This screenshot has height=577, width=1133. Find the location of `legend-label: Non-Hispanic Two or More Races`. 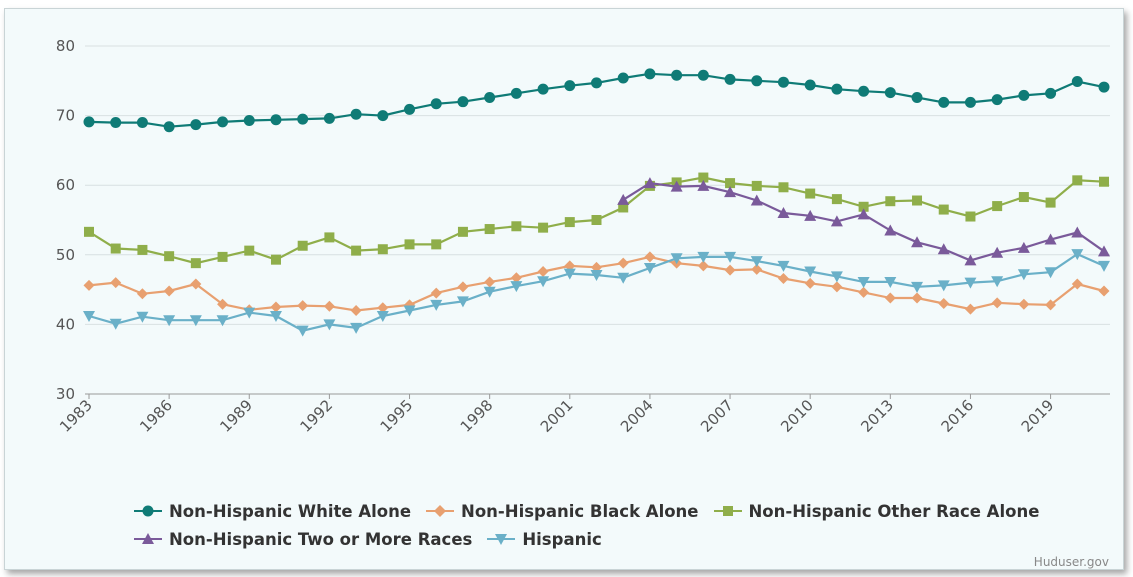

legend-label: Non-Hispanic Two or More Races is located at coordinates (321, 539).